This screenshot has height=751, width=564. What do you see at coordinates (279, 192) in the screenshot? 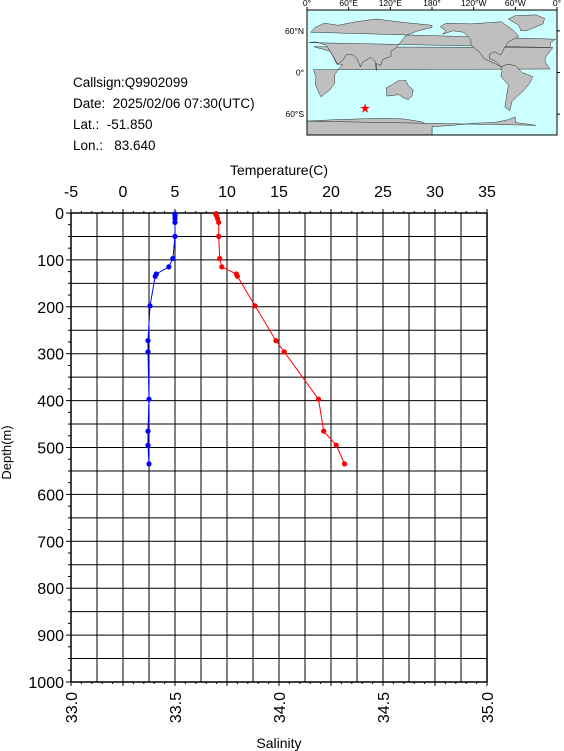
I see `temperature-tick-label: 15` at bounding box center [279, 192].